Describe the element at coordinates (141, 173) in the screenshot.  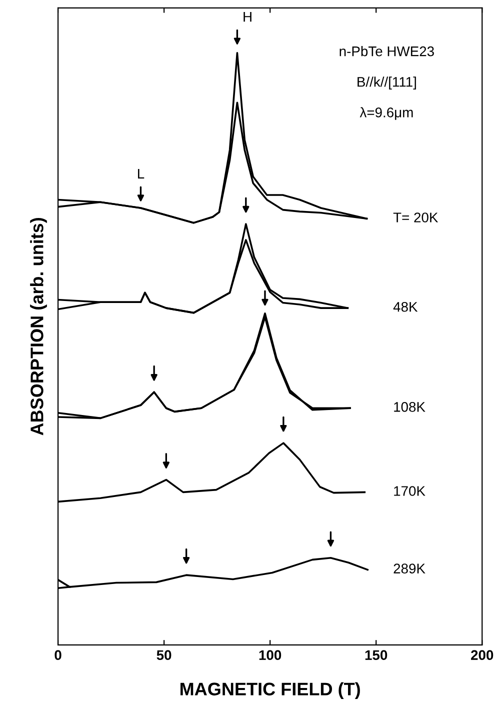
I see `annotation: L` at that location.